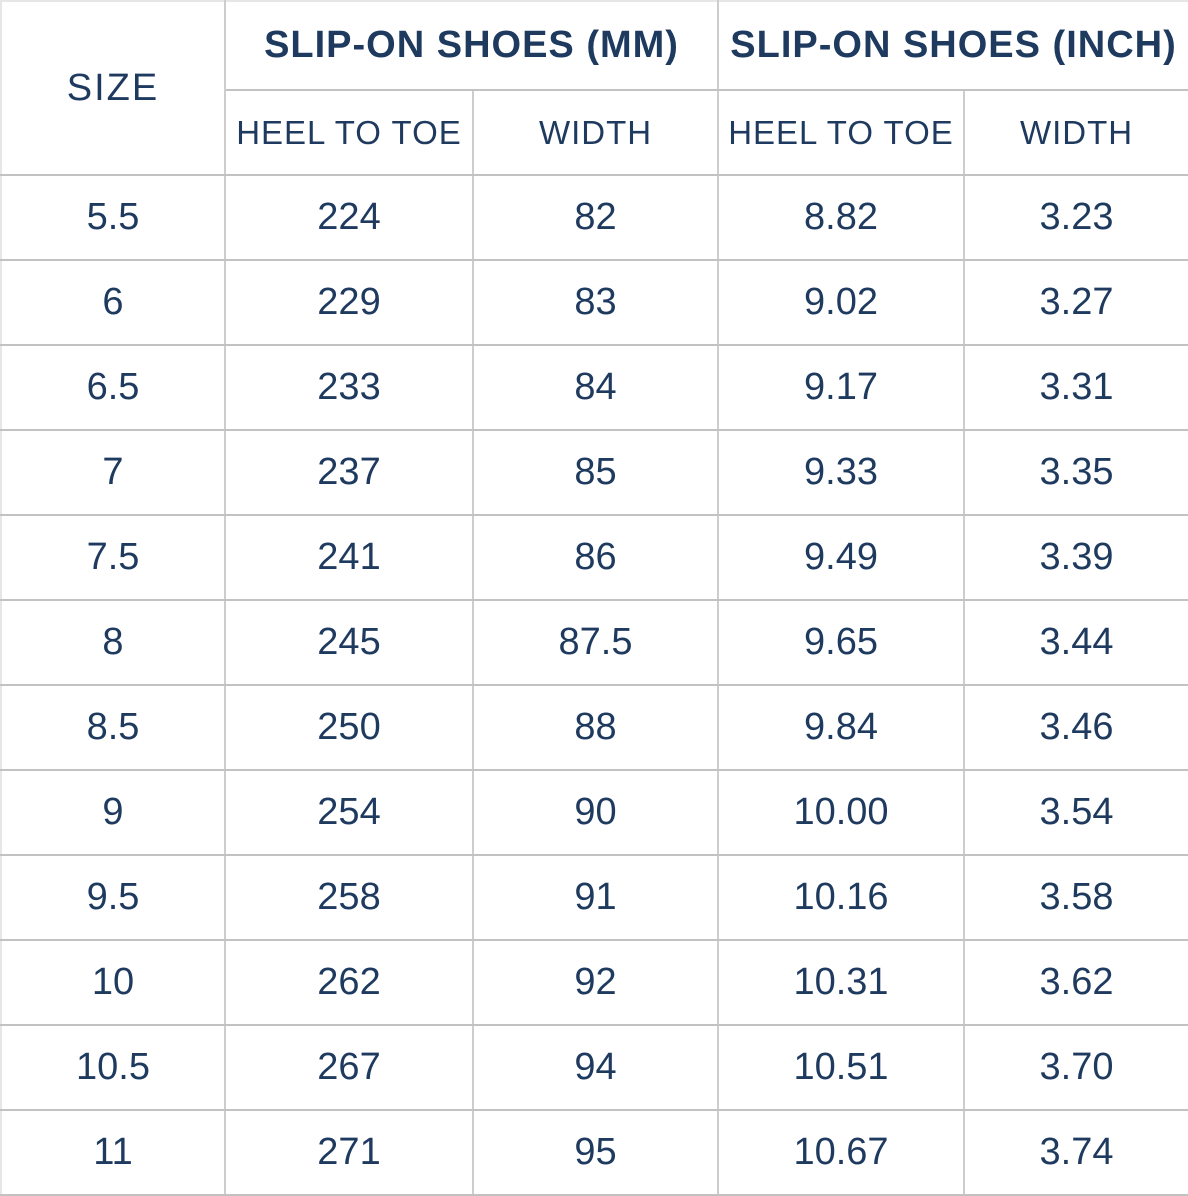 The image size is (1188, 1196). I want to click on subheader-mm-width: WIDTH, so click(596, 133).